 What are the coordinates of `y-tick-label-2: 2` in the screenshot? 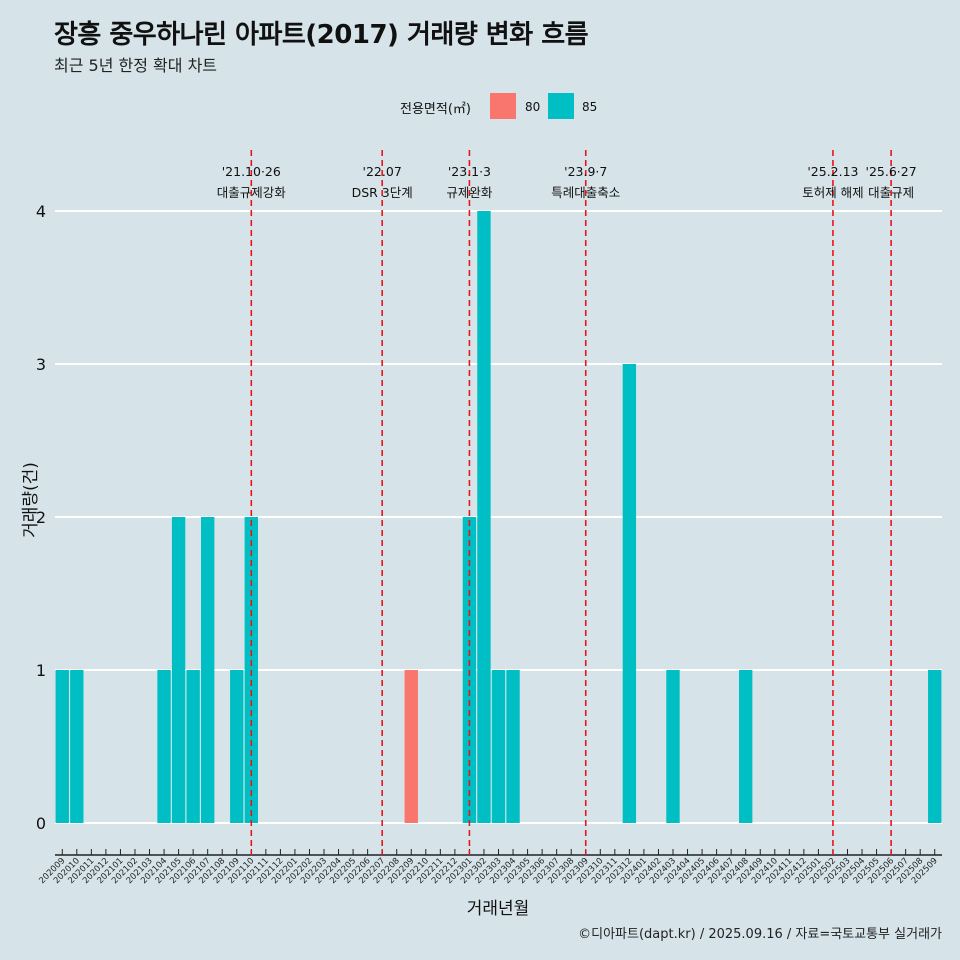 It's located at (41, 517).